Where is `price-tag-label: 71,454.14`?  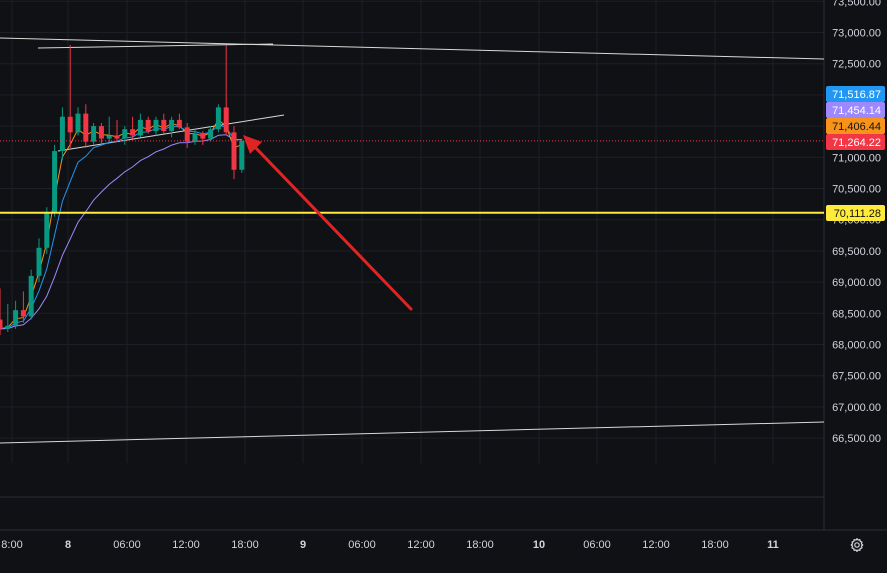
price-tag-label: 71,454.14 is located at coordinates (856, 111).